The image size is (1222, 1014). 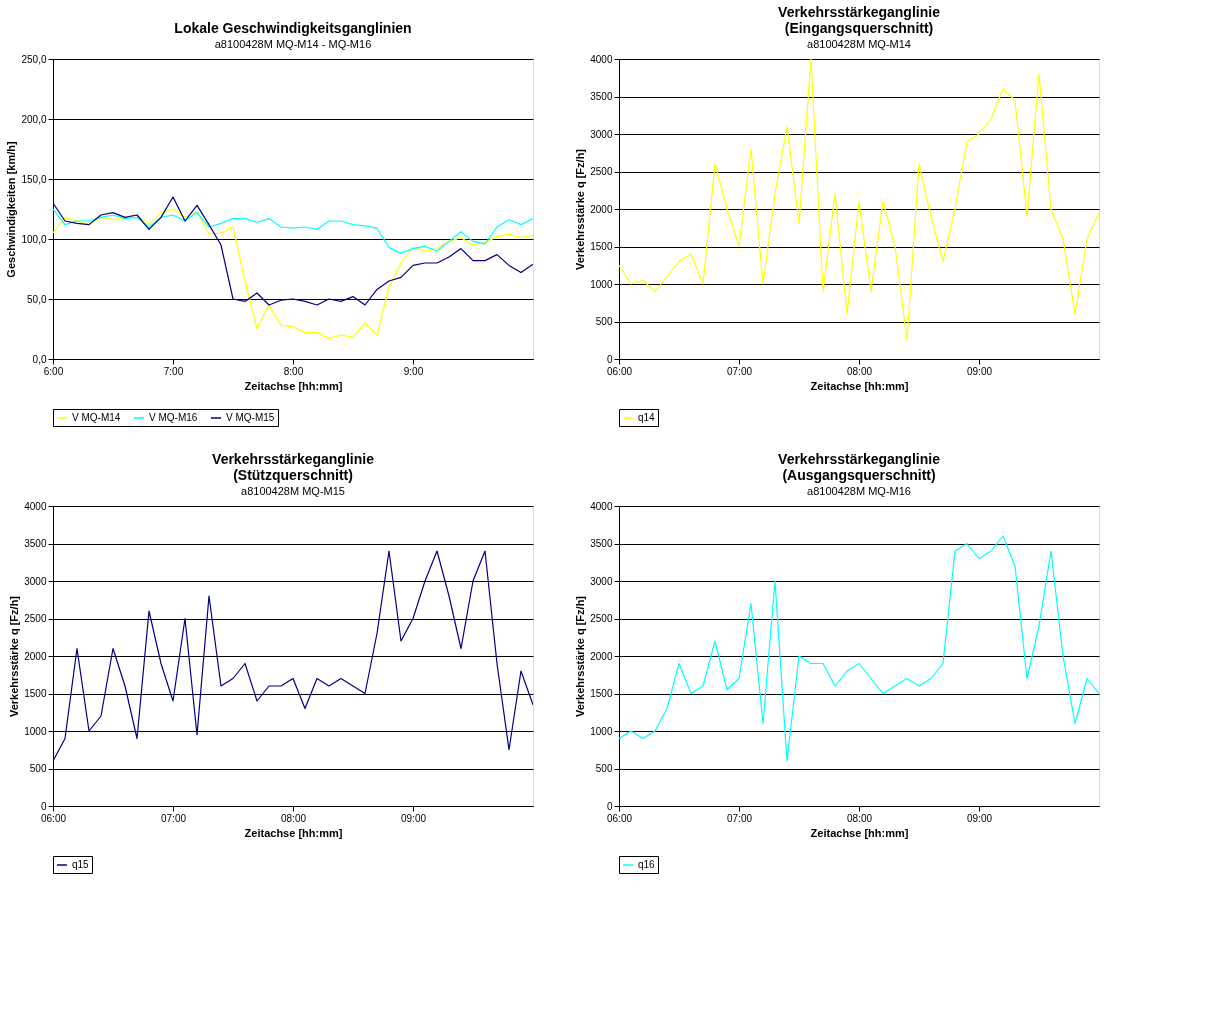 What do you see at coordinates (34, 59) in the screenshot?
I see `y-tick-label: 250,0` at bounding box center [34, 59].